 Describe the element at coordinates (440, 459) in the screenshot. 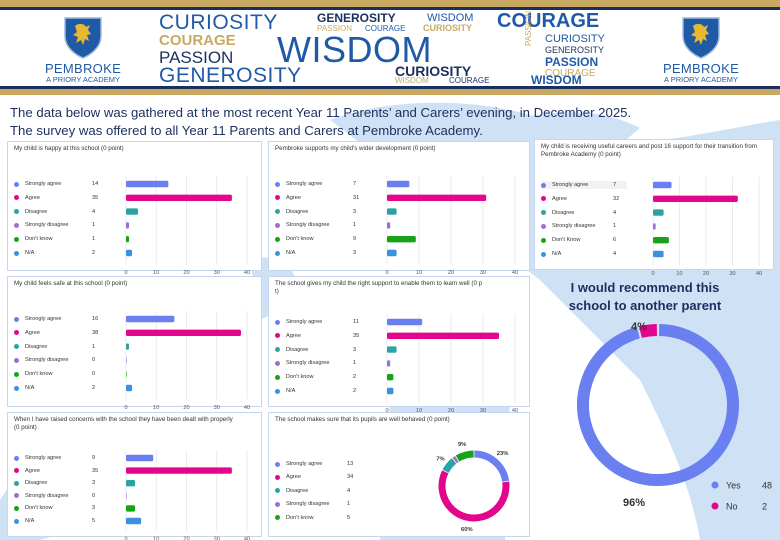

I see `donut-data-label: 7%` at that location.